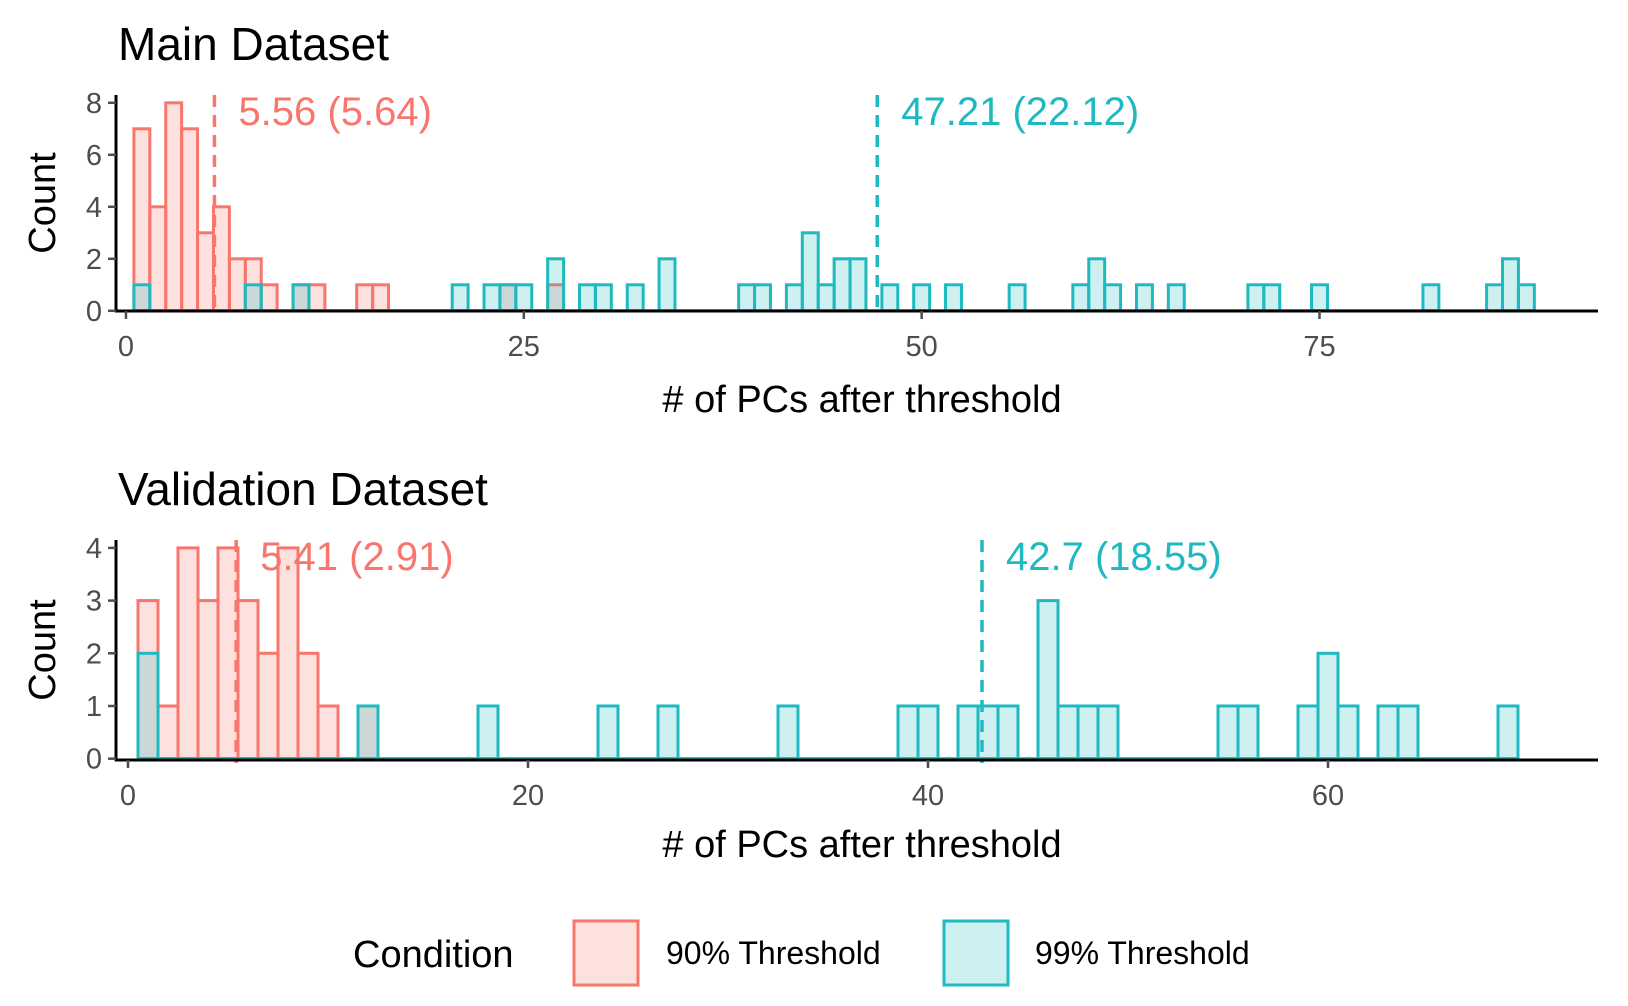  What do you see at coordinates (524, 347) in the screenshot?
I see `x-tick-label: 25` at bounding box center [524, 347].